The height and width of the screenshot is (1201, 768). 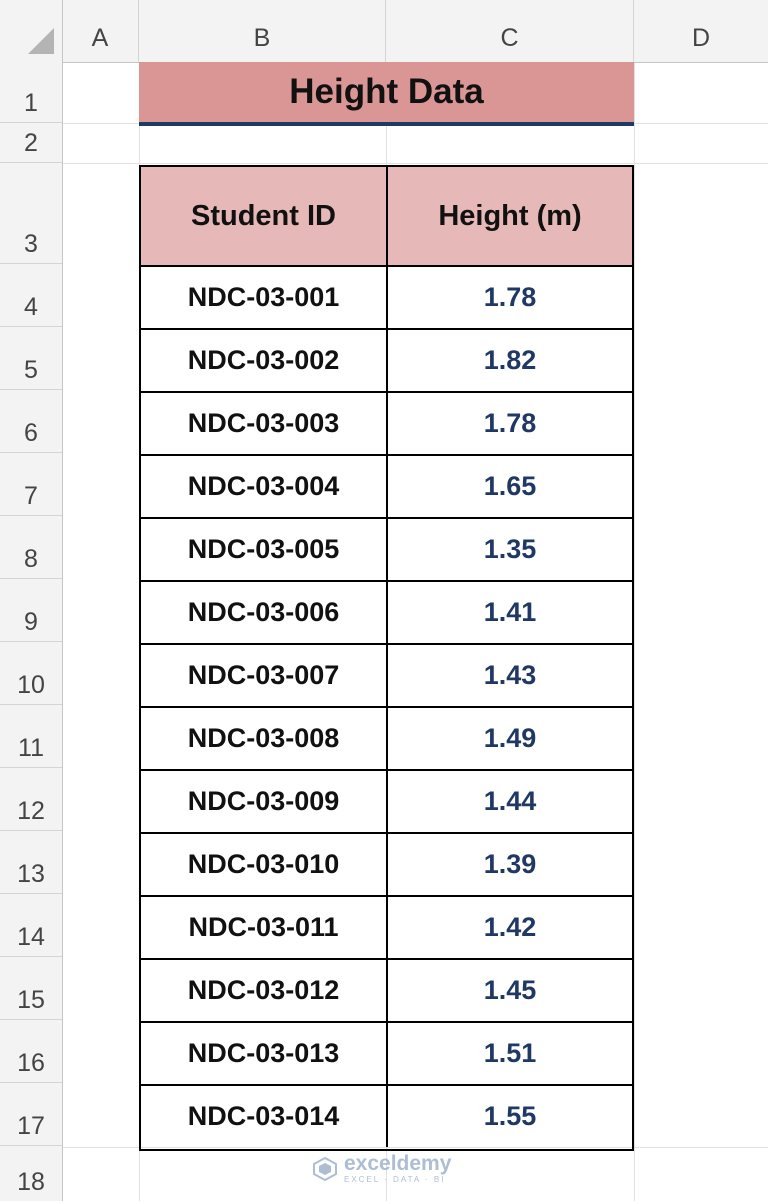 What do you see at coordinates (510, 31) in the screenshot?
I see `column-header-c: C` at bounding box center [510, 31].